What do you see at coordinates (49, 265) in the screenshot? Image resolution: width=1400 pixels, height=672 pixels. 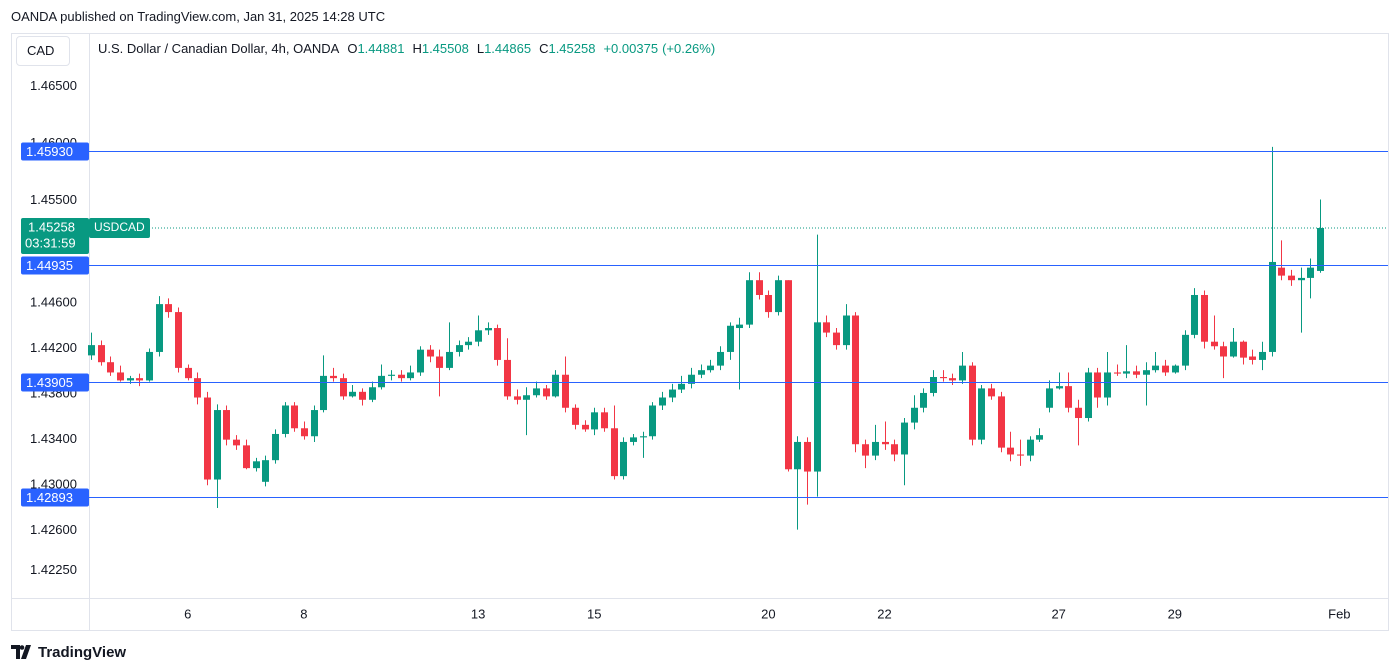 I see `level-label: 1.44935` at bounding box center [49, 265].